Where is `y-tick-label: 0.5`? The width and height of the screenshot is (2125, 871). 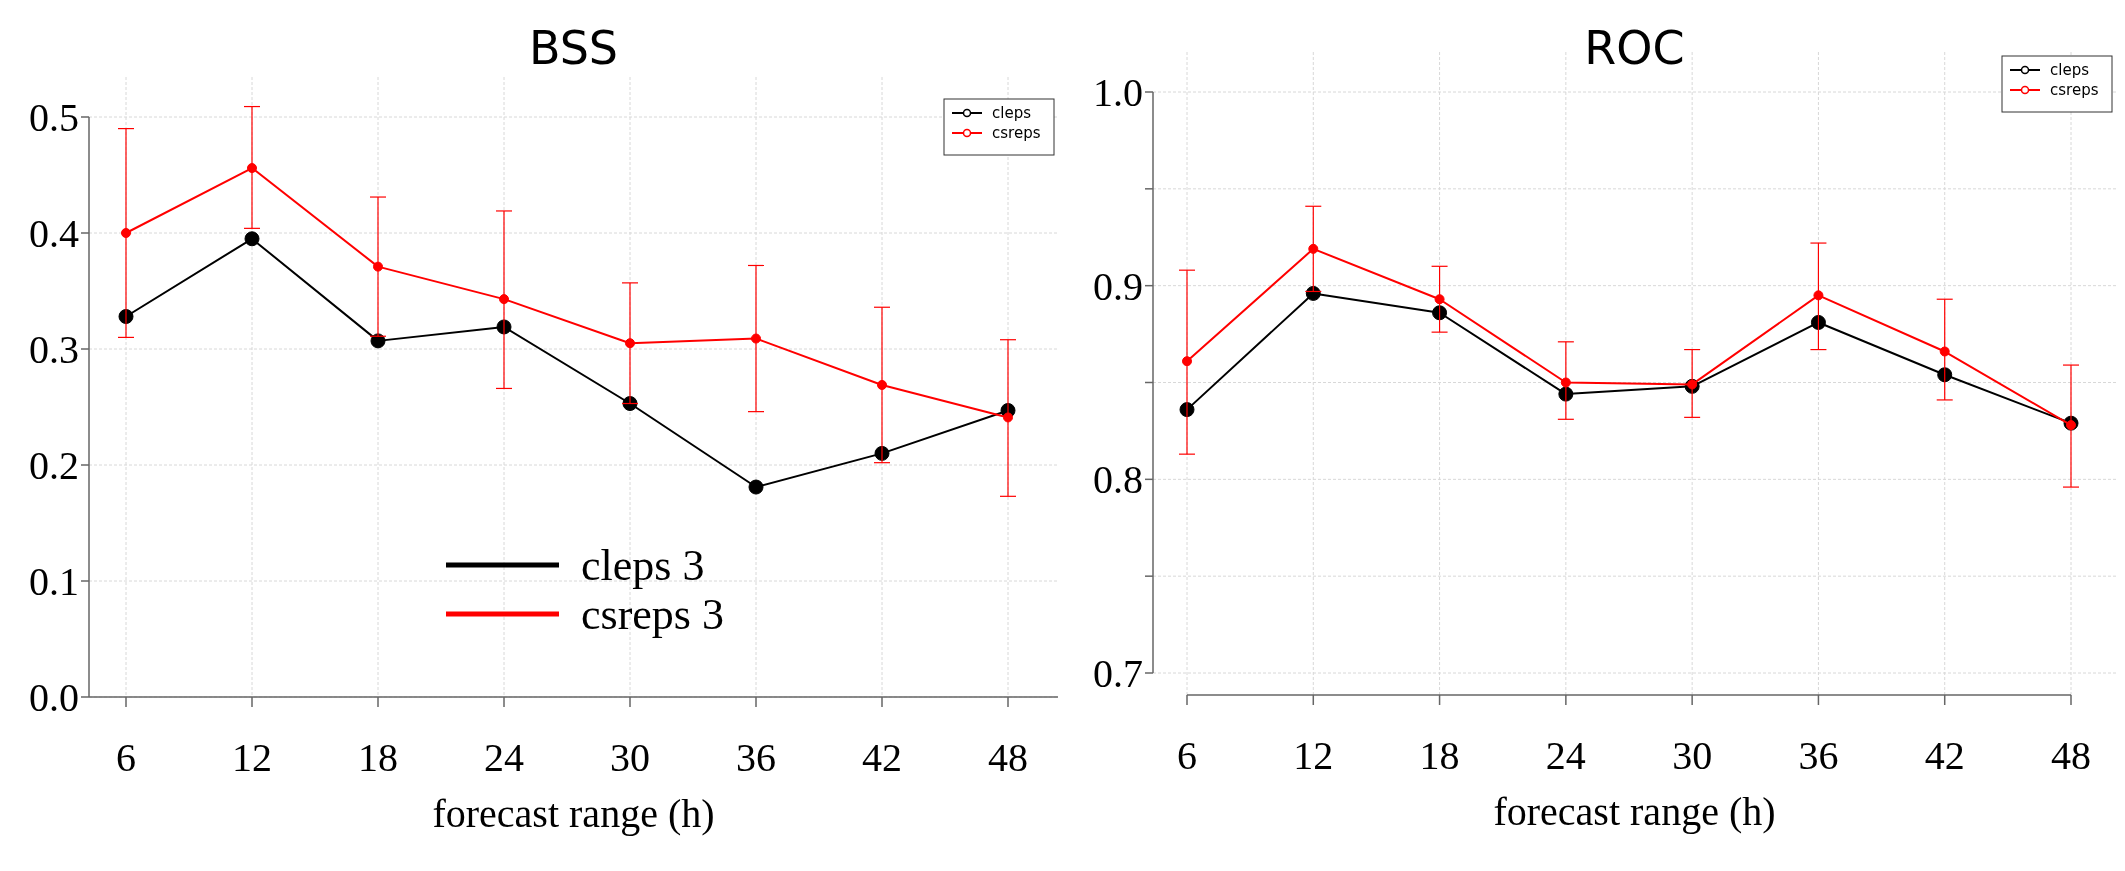
y-tick-label: 0.5 is located at coordinates (54, 117).